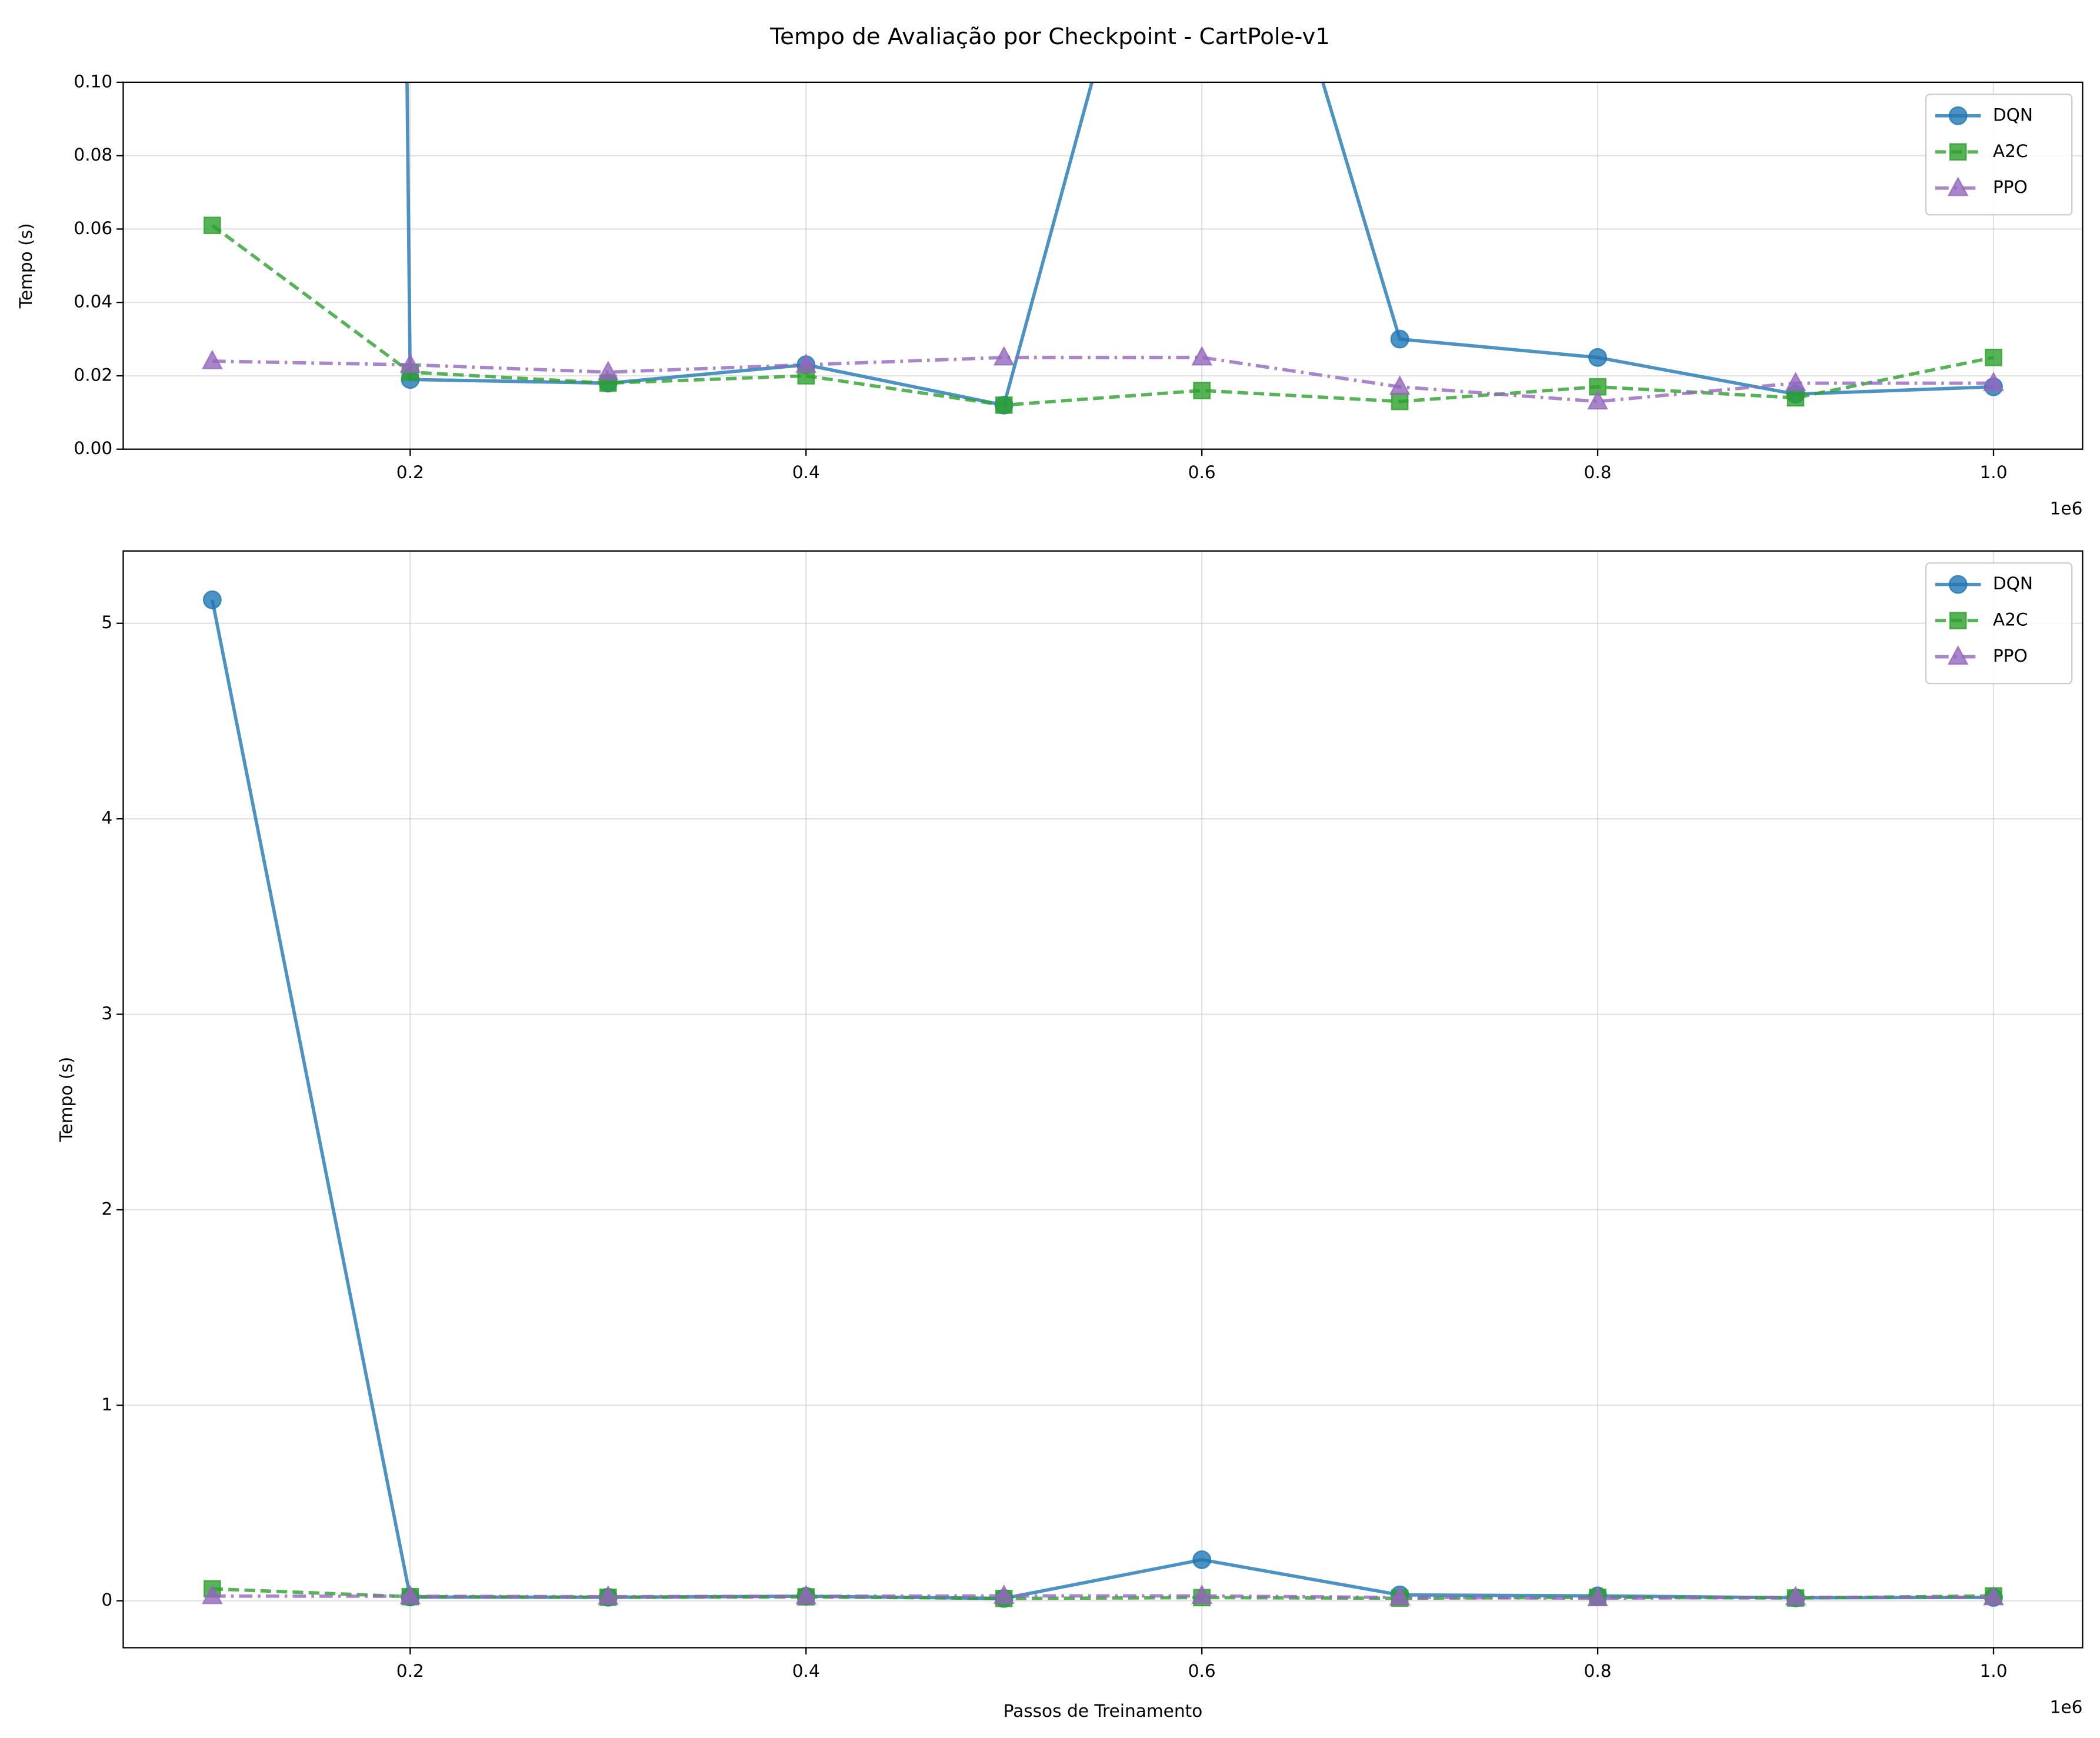 The width and height of the screenshot is (2100, 1738). What do you see at coordinates (106, 1209) in the screenshot?
I see `y-tick-label: 2` at bounding box center [106, 1209].